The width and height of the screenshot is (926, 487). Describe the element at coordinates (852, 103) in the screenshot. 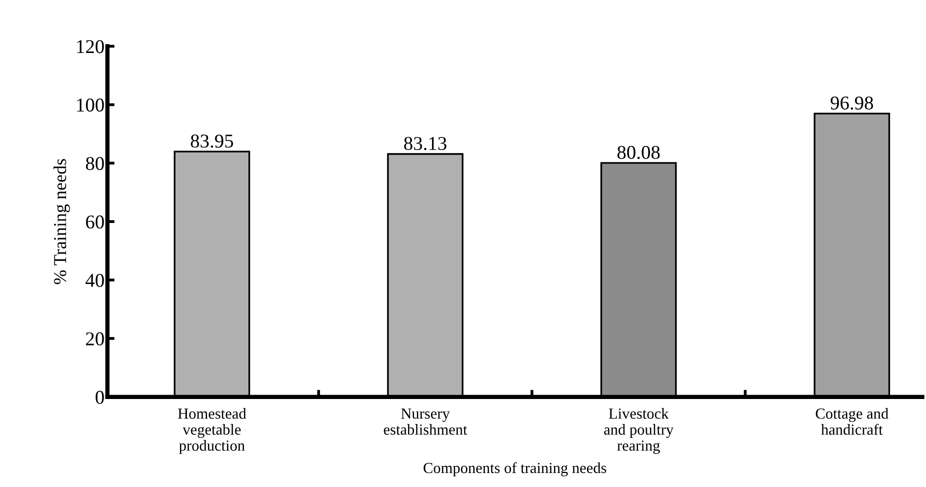

I see `data-label: 96.98` at that location.